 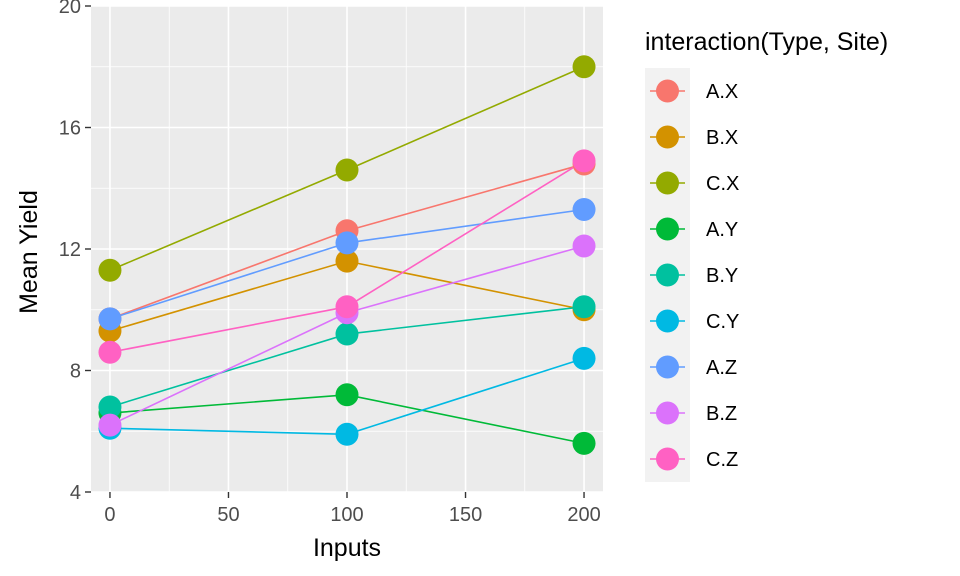 I want to click on x-tick-label: 50, so click(x=228, y=515).